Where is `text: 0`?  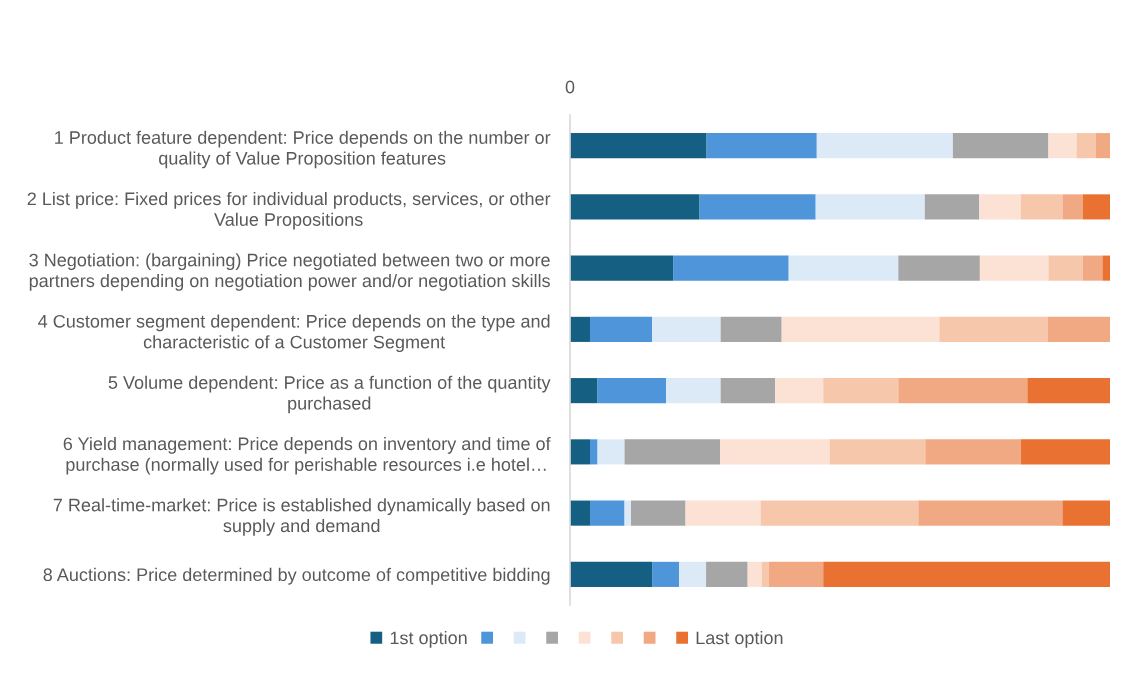
text: 0 is located at coordinates (570, 87).